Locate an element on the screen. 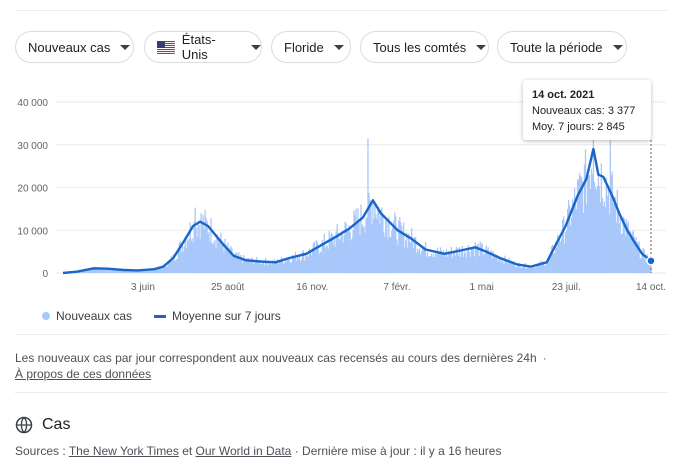  filter-county-chip: Tous les comtés is located at coordinates (424, 47).